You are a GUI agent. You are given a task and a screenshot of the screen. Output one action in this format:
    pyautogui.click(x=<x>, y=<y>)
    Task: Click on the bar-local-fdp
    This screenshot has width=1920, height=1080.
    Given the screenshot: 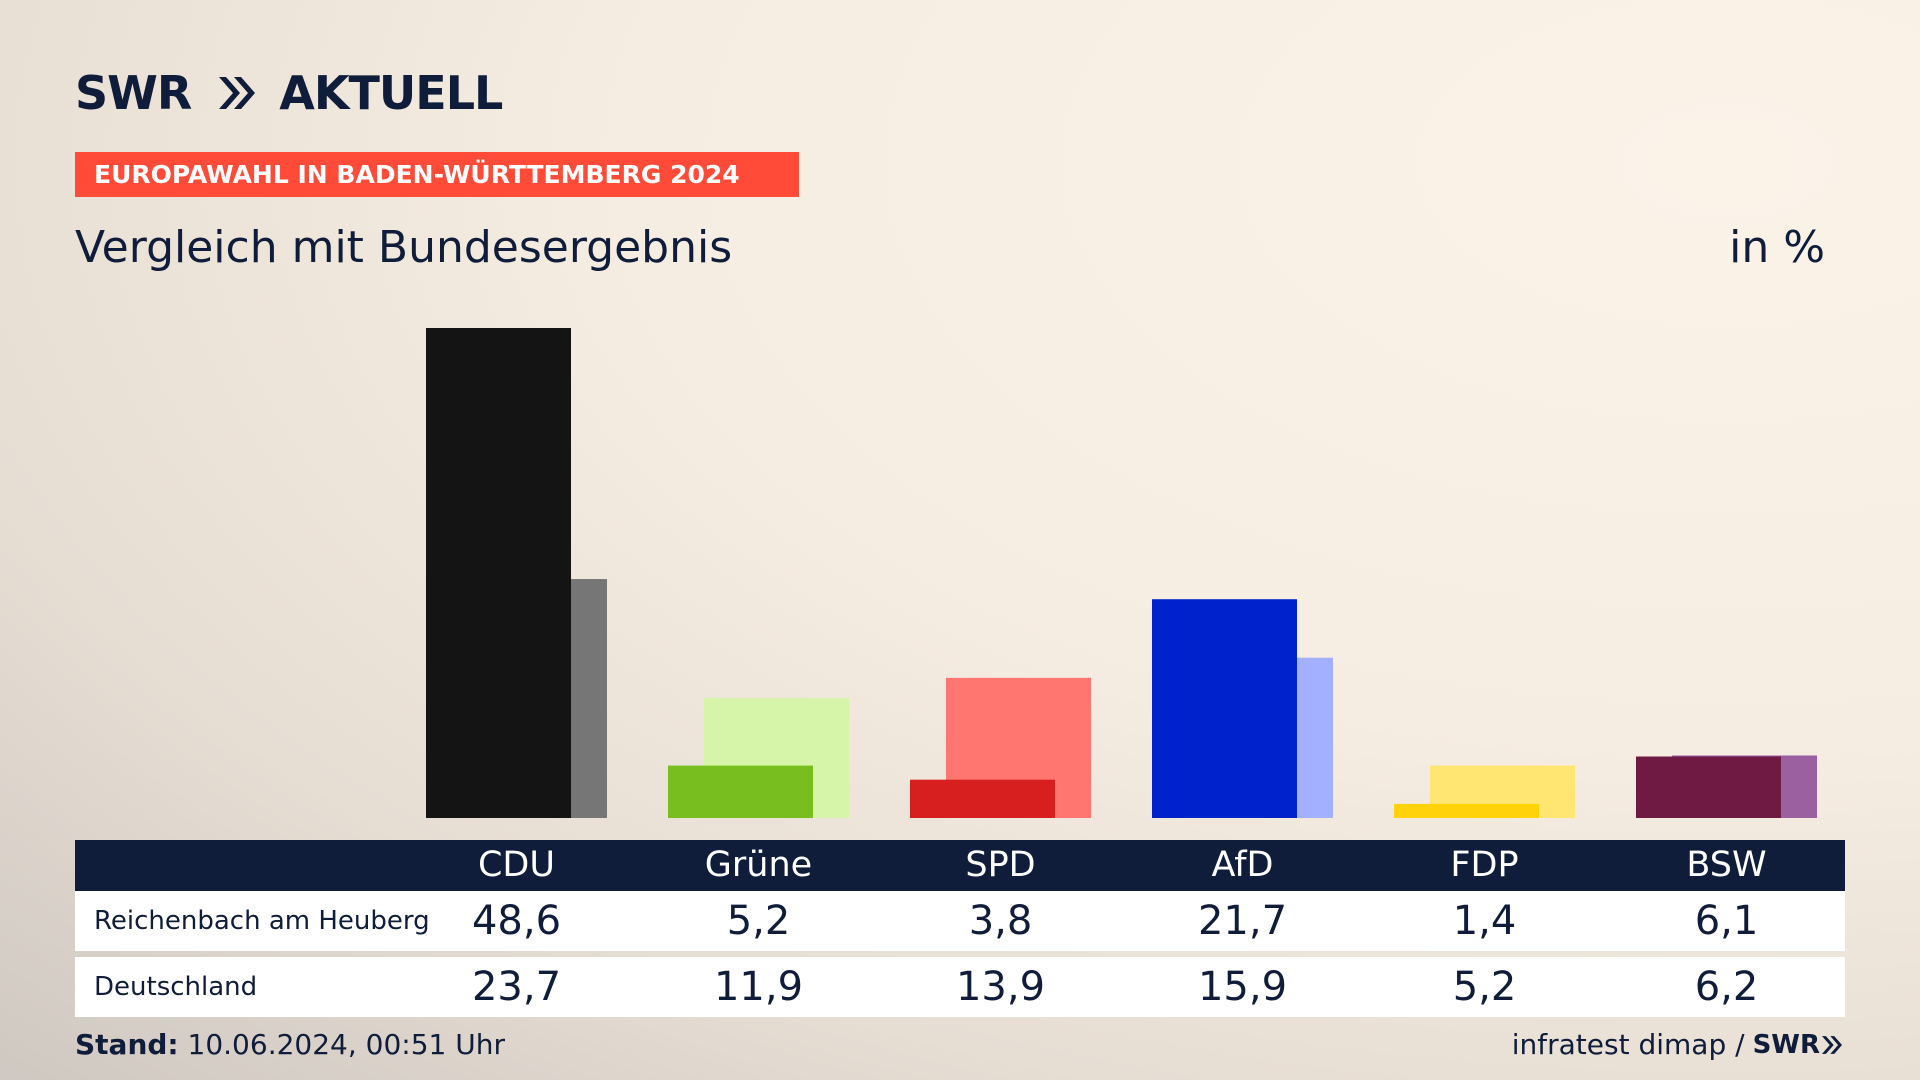 What is the action you would take?
    pyautogui.click(x=1466, y=810)
    